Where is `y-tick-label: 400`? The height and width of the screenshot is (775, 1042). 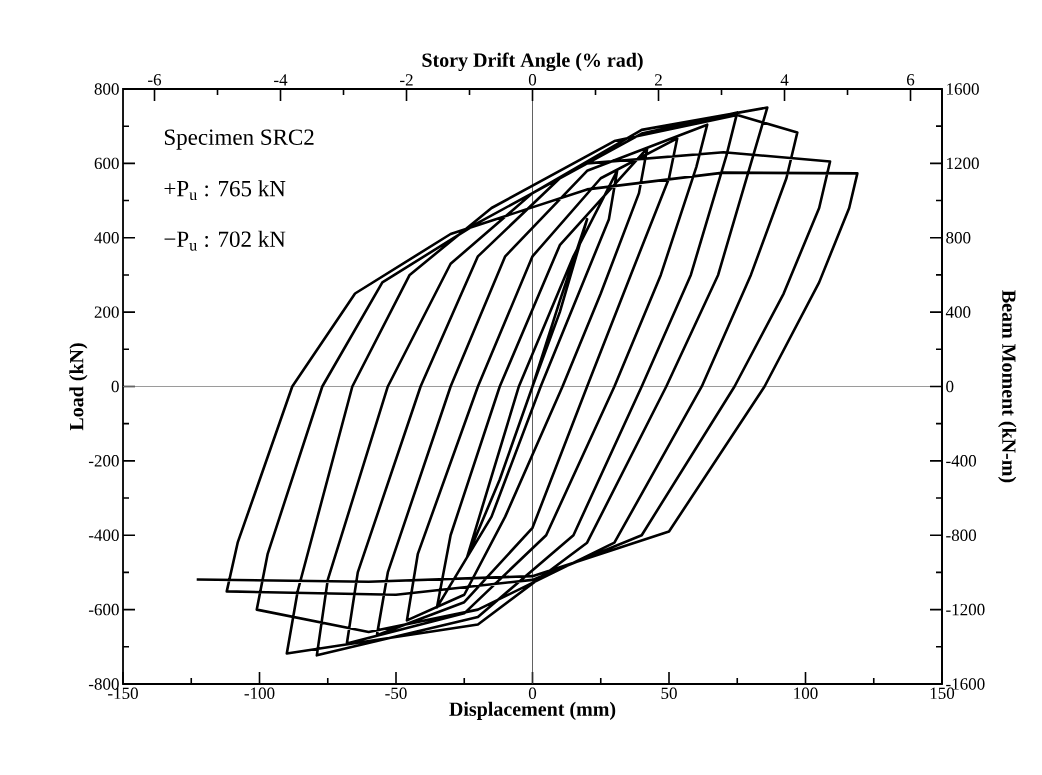 y-tick-label: 400 is located at coordinates (106, 238).